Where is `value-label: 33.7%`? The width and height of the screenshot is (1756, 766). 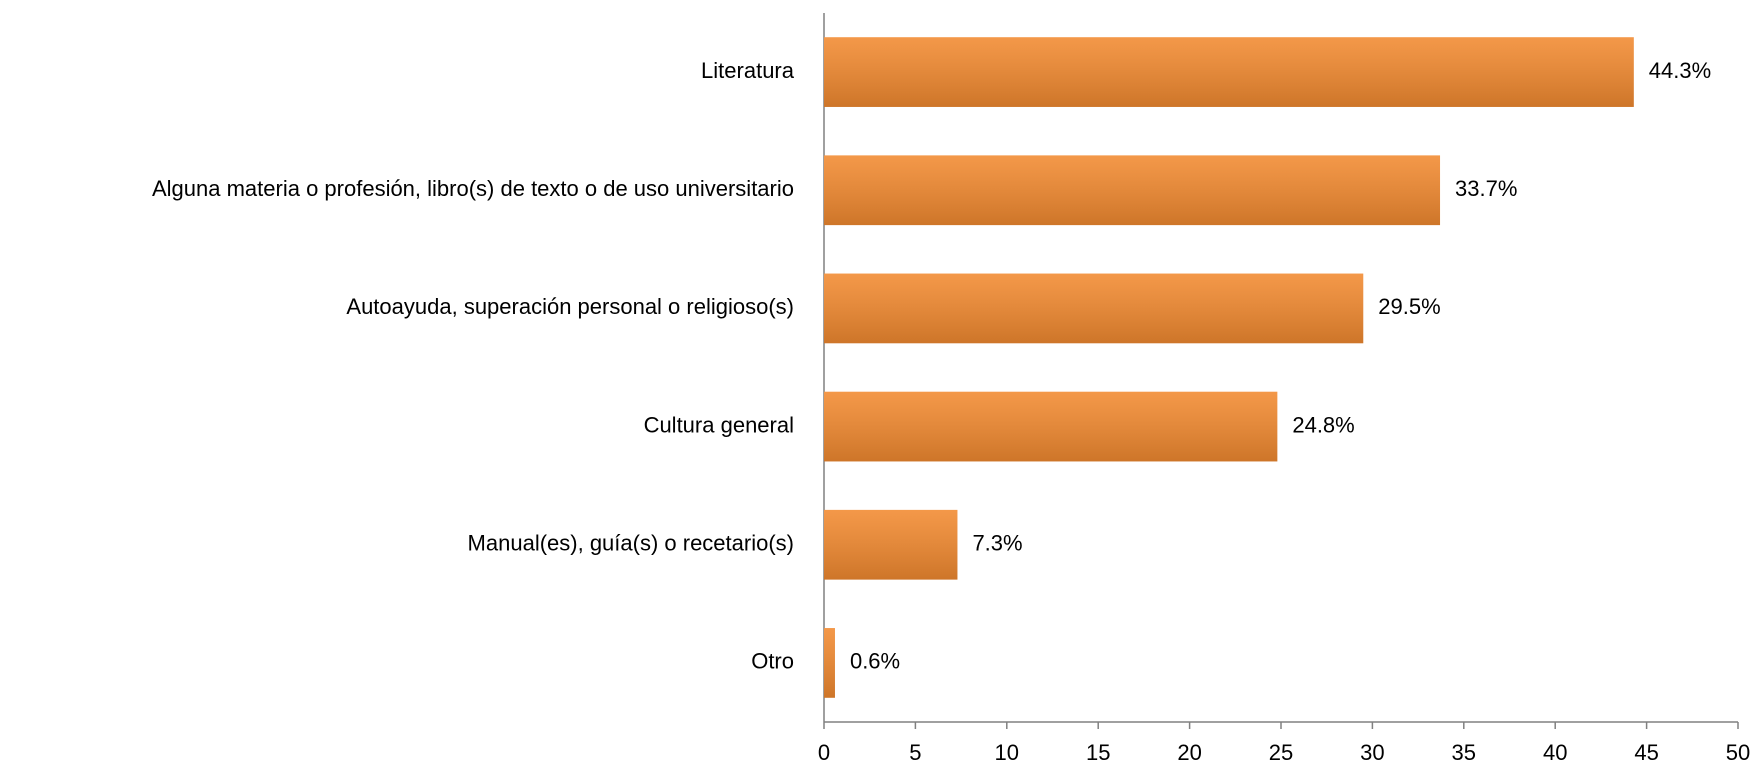 value-label: 33.7% is located at coordinates (1486, 188).